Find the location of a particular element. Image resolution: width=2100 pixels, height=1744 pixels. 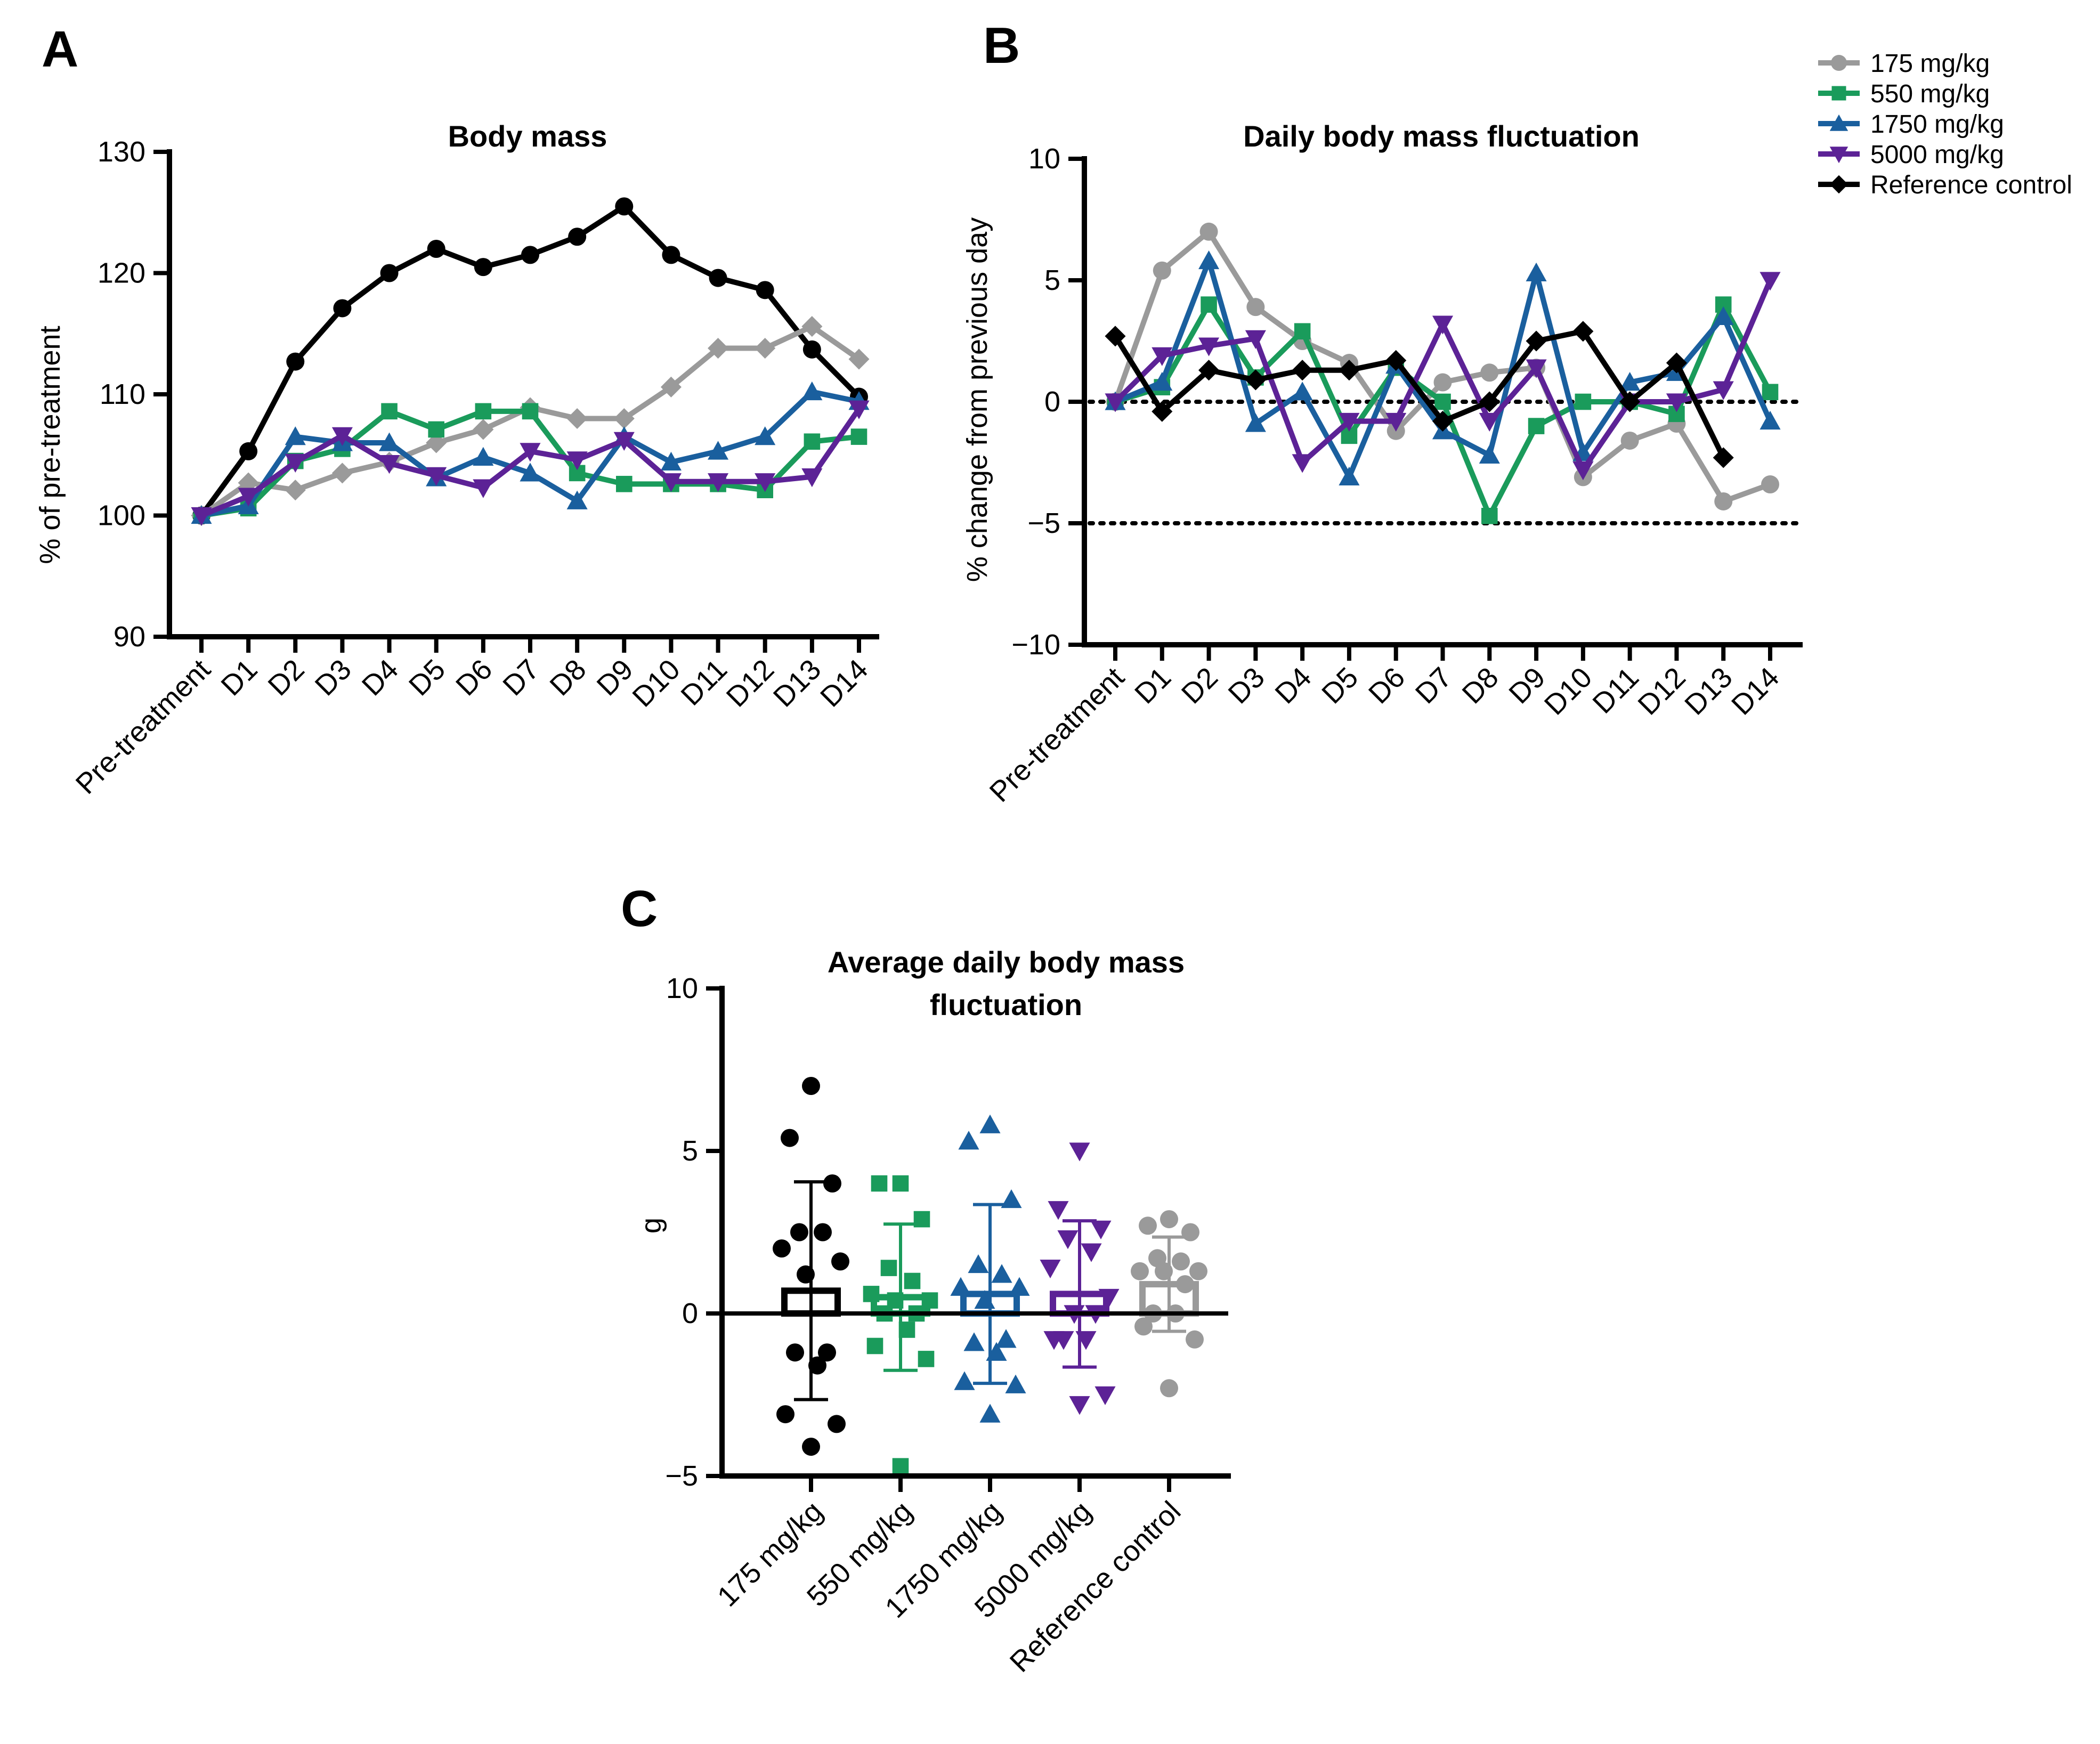

panel-b-series-5000-mg-kg is located at coordinates (1443, 376).